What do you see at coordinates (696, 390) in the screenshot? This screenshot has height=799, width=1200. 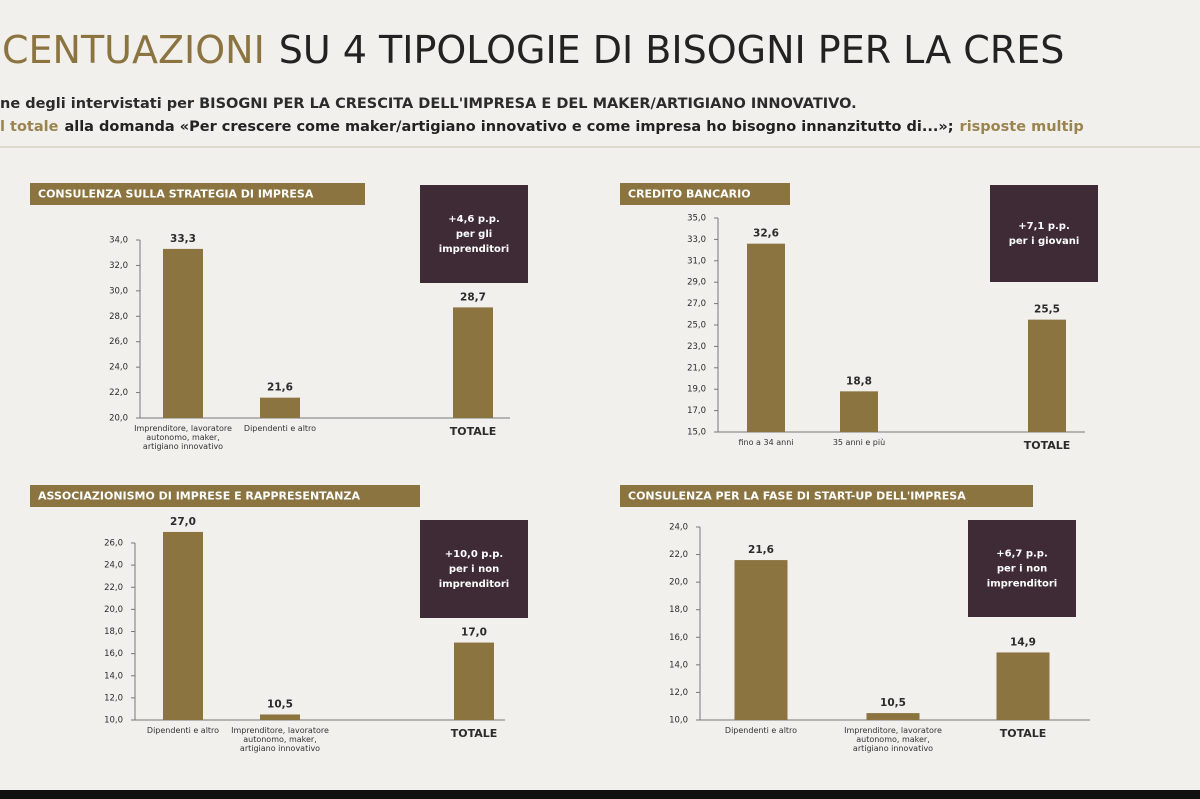 I see `y-tick-label: 19,0` at bounding box center [696, 390].